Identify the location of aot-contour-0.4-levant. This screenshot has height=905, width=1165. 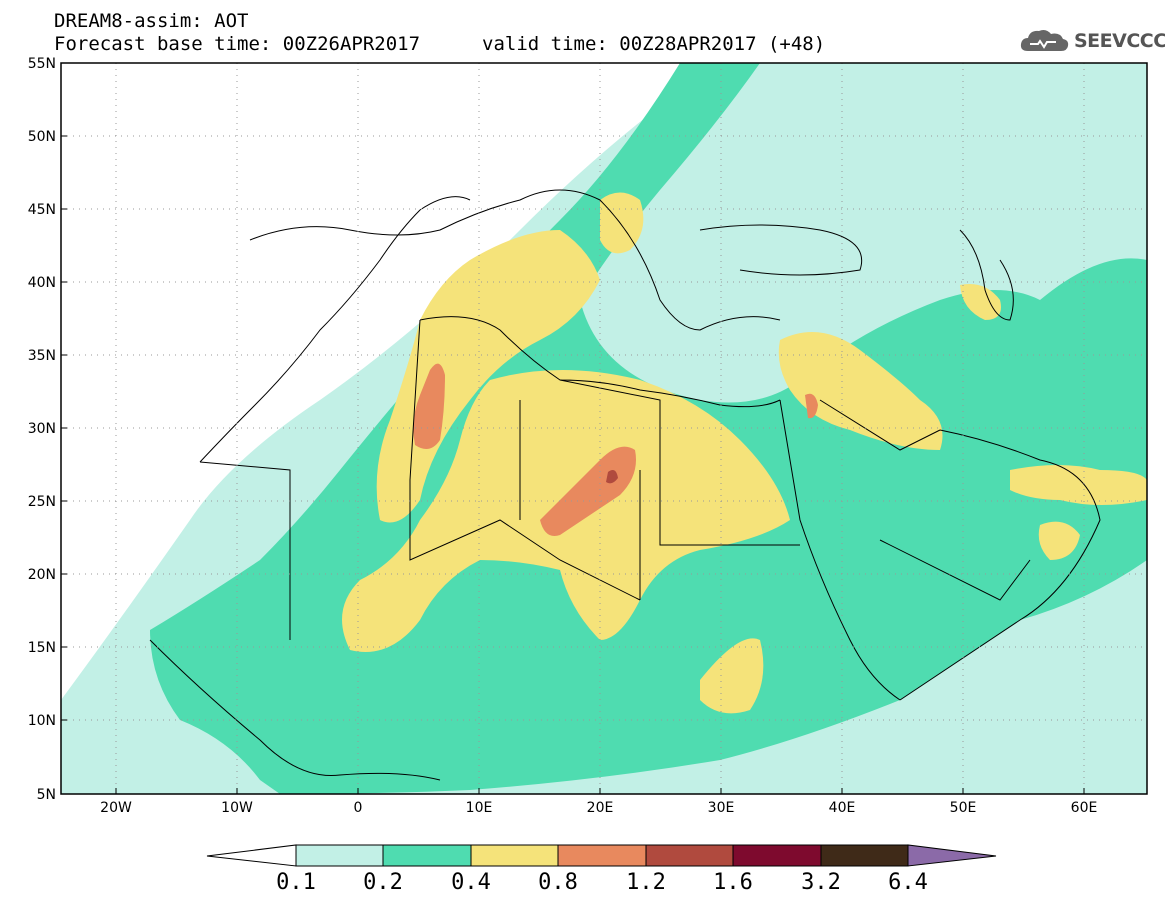
(860, 391).